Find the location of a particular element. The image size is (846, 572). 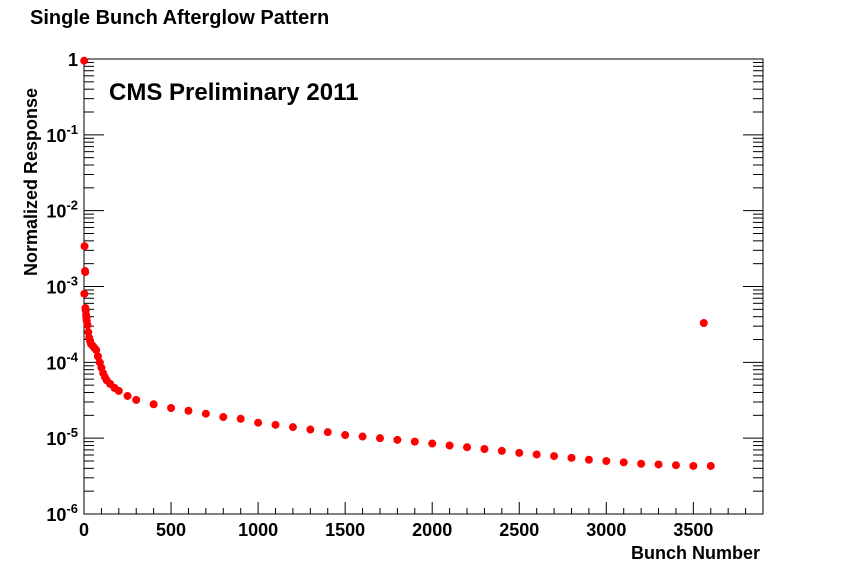

y-tick-label: 10⁻⁶ is located at coordinates (62, 513).